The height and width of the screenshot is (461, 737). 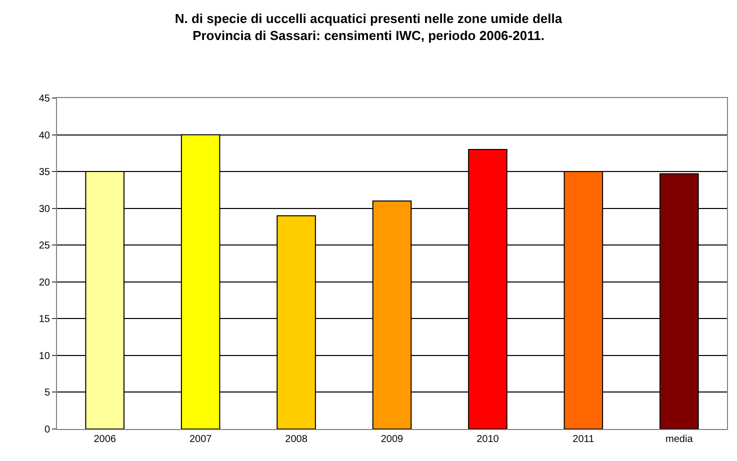 I want to click on y-tick-label: 25, so click(x=44, y=246).